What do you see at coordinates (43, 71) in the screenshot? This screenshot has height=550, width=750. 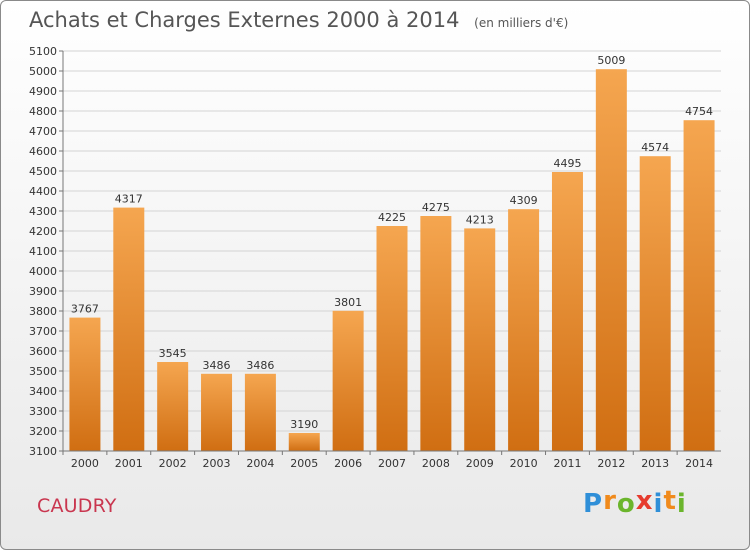 I see `y-tick-label: 5000` at bounding box center [43, 71].